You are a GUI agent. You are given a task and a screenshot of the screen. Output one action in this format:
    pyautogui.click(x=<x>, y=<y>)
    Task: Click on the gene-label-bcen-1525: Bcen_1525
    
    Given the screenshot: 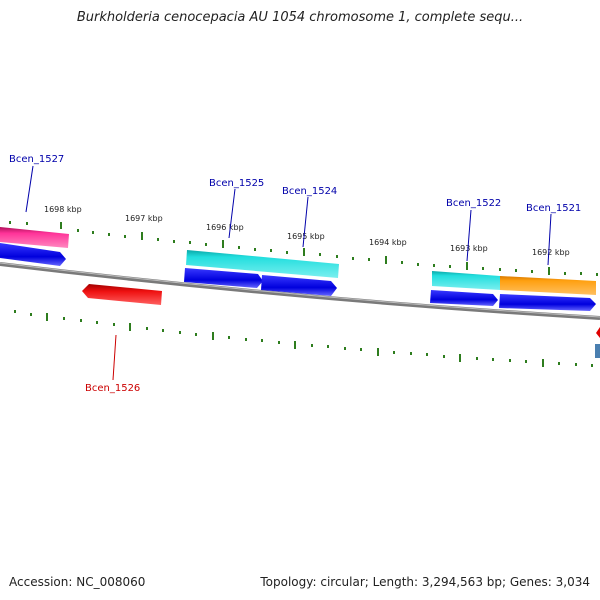 What is the action you would take?
    pyautogui.click(x=236, y=183)
    